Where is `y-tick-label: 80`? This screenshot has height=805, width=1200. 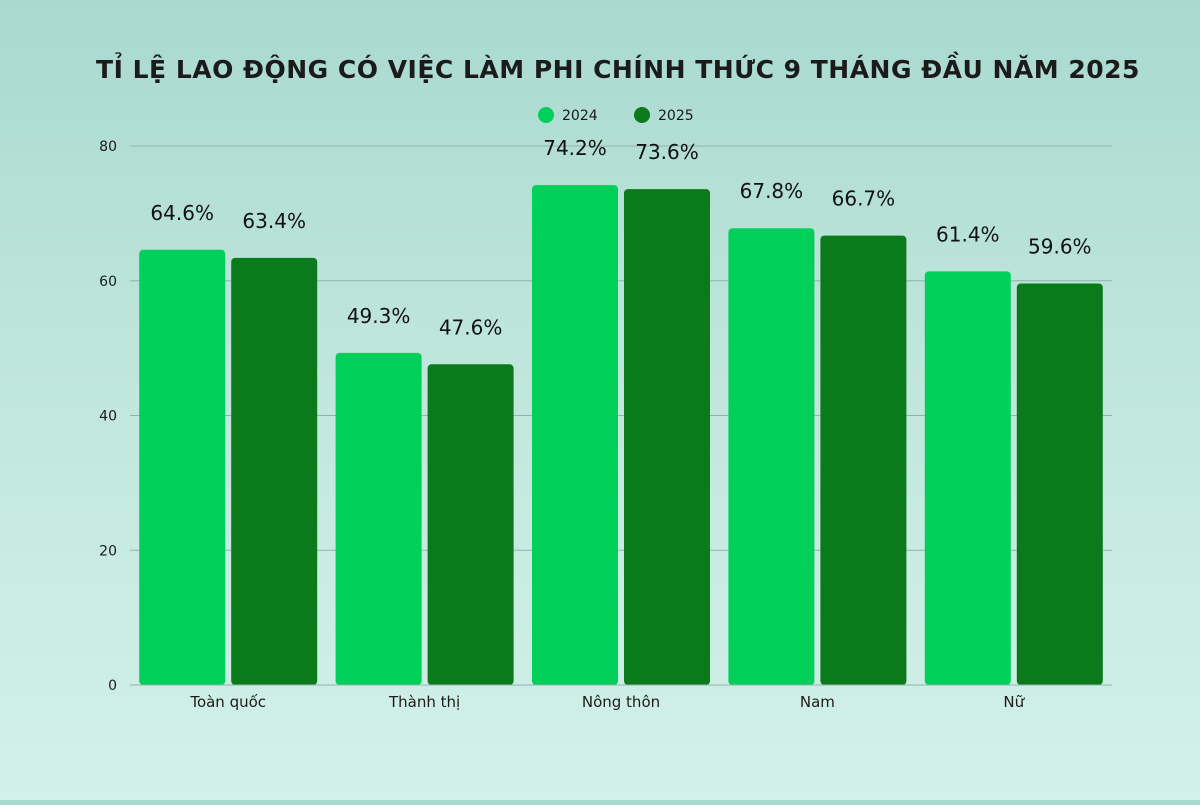 y-tick-label: 80 is located at coordinates (108, 147).